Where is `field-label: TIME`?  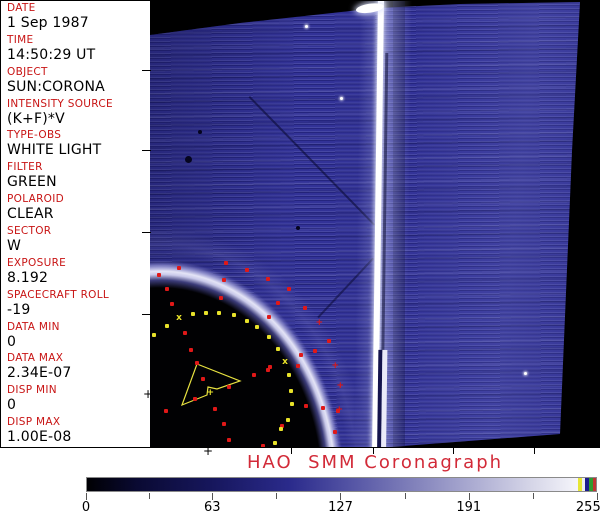
field-label: TIME is located at coordinates (20, 39).